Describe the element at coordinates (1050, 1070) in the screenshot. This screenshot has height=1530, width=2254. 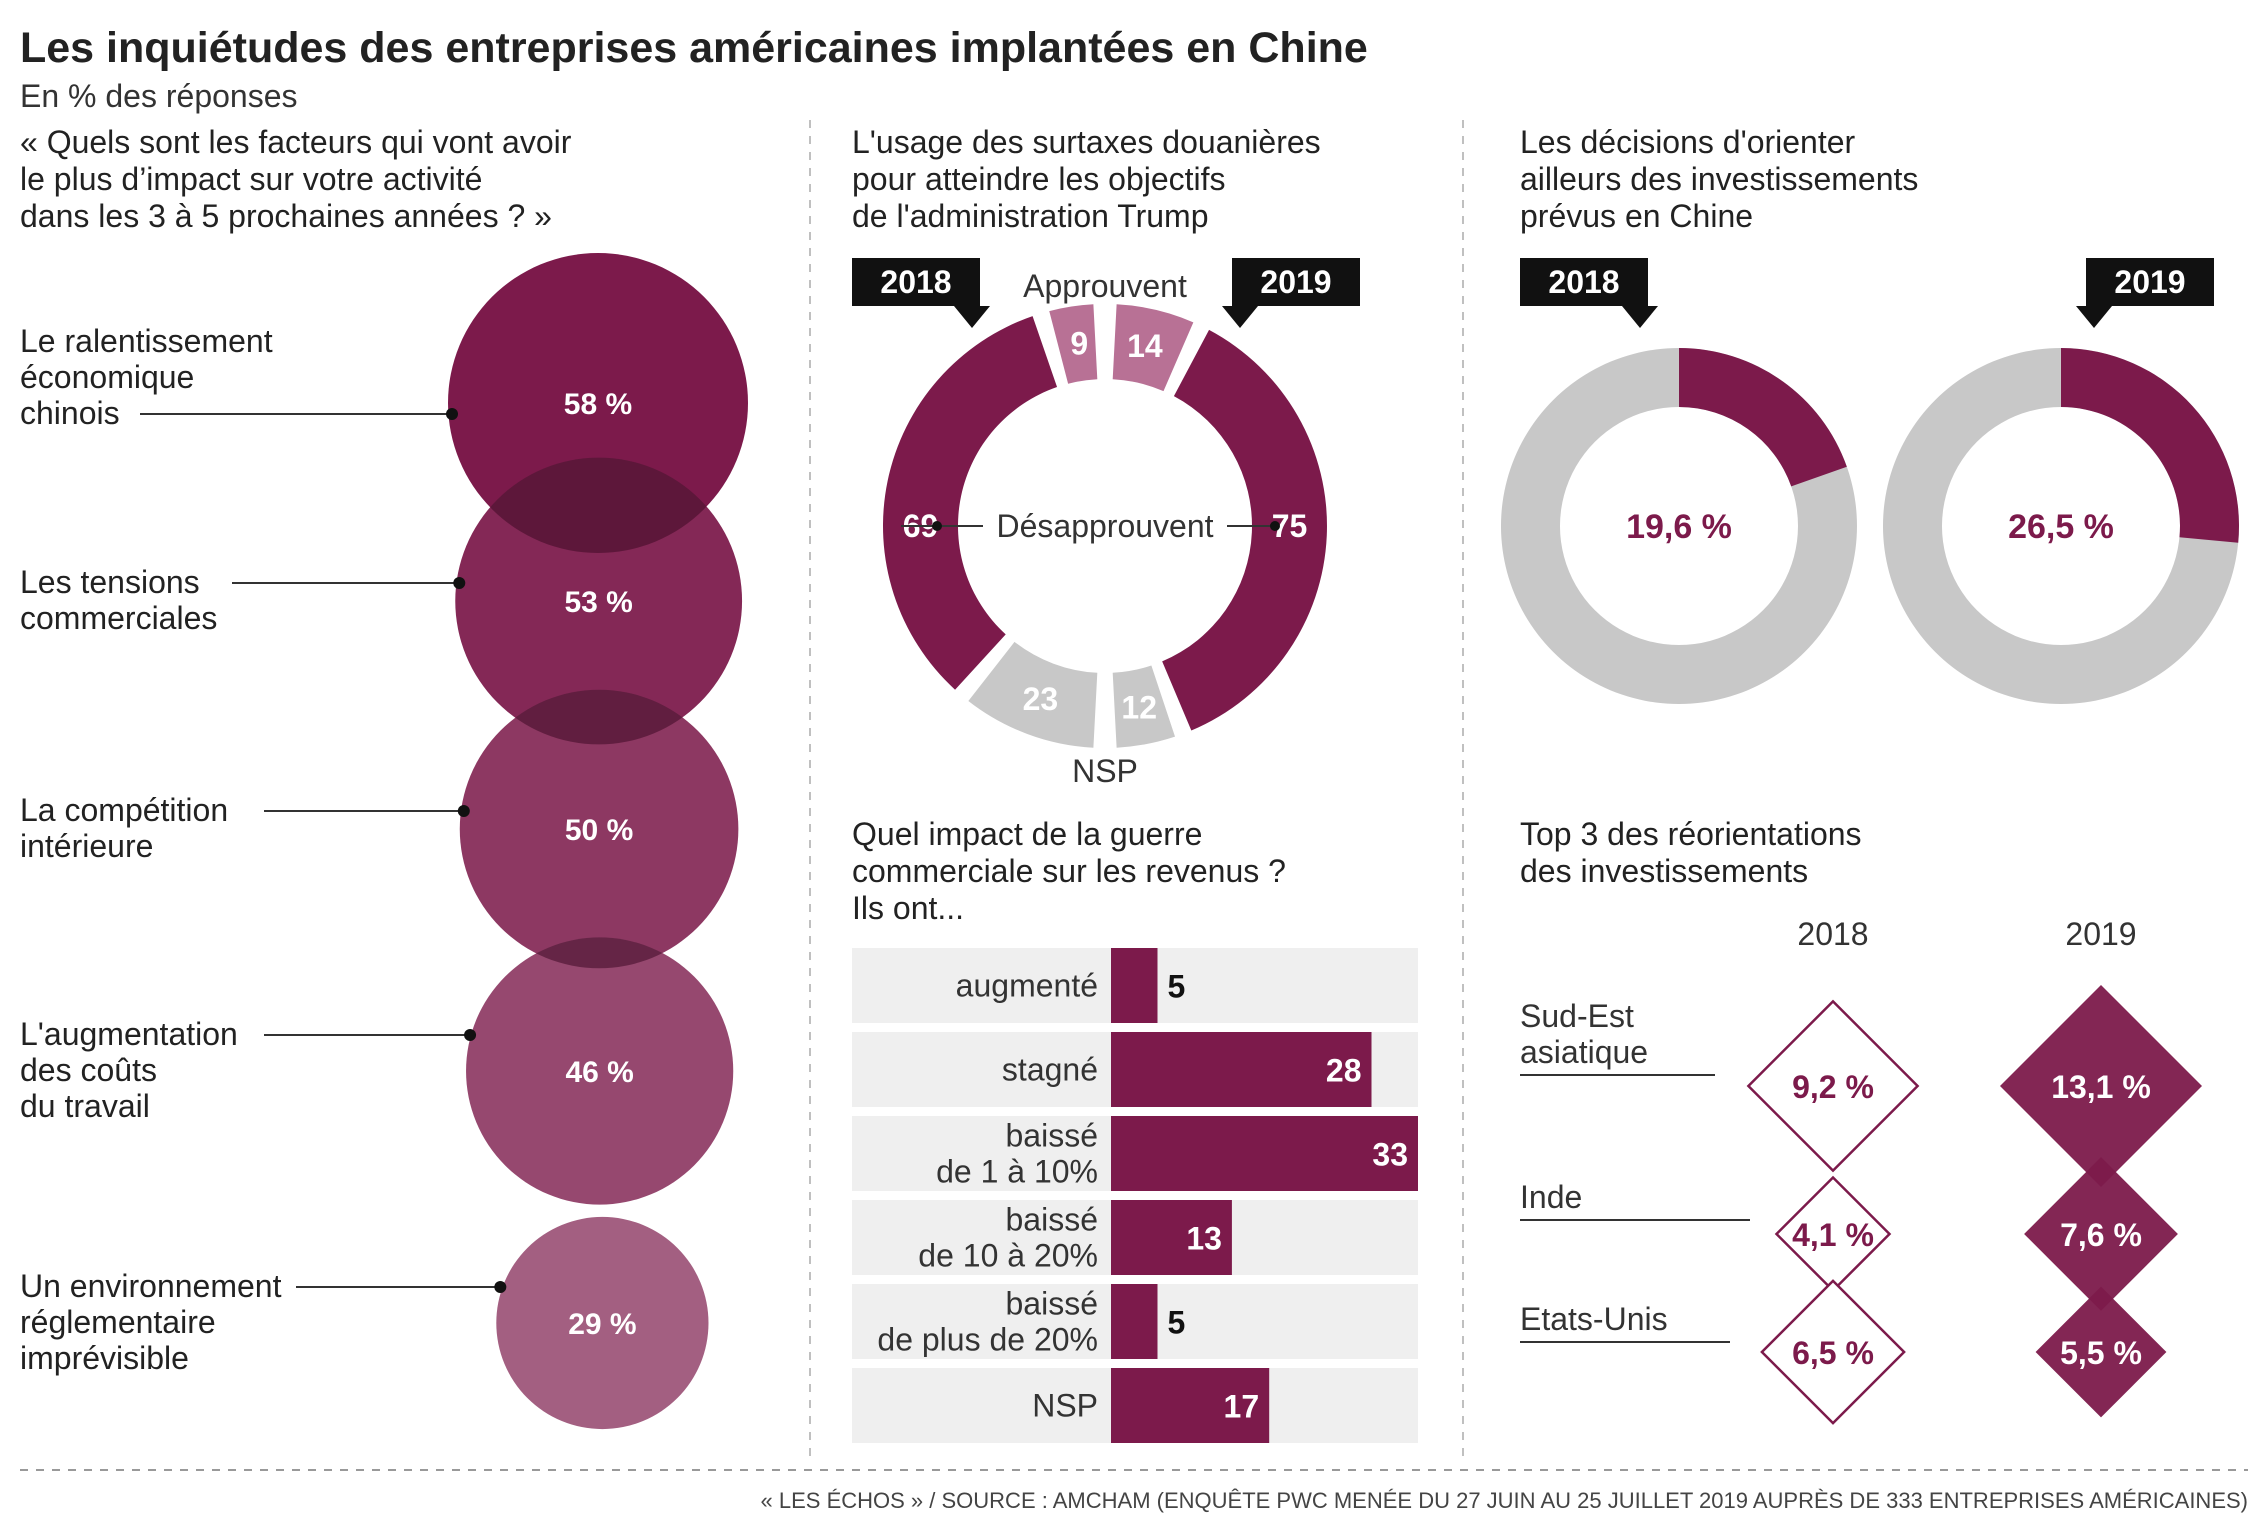
I see `bar-category-label: stagné` at that location.